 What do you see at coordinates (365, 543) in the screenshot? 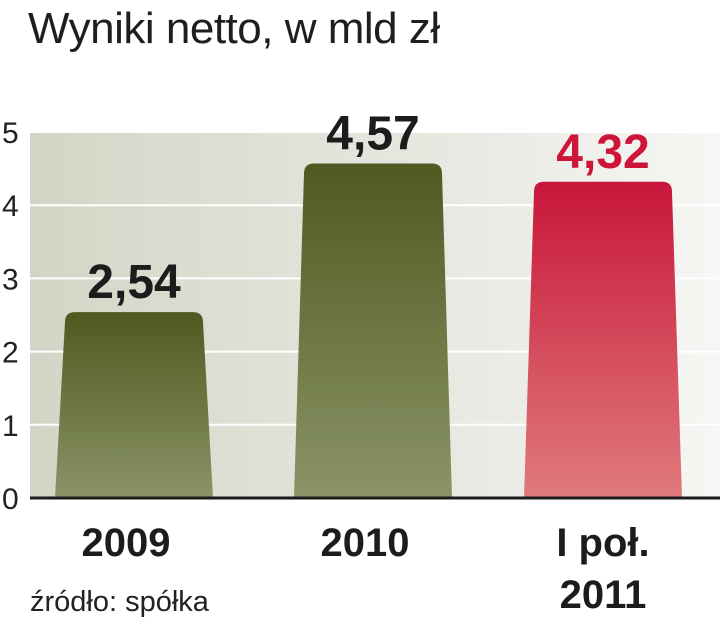
I see `x-tick-label: 2010` at bounding box center [365, 543].